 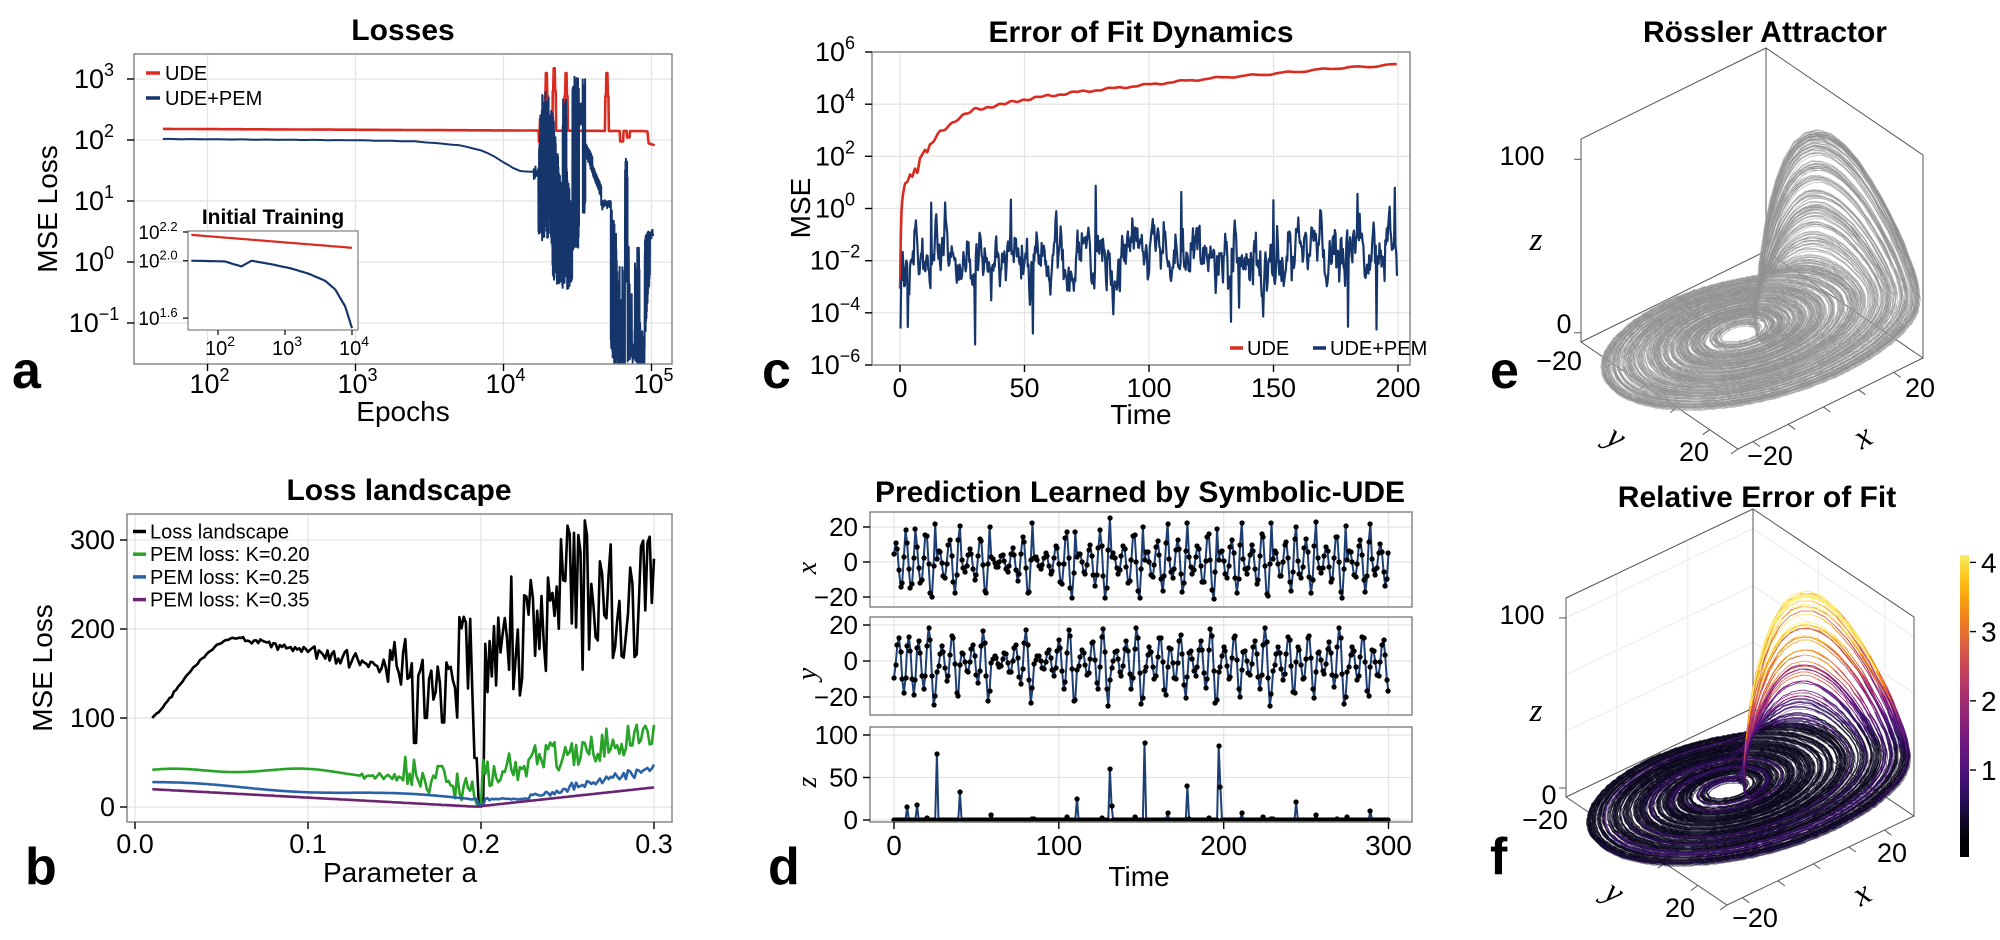 What do you see at coordinates (230, 601) in the screenshot?
I see `svg-text: PEM loss: K=0.35` at bounding box center [230, 601].